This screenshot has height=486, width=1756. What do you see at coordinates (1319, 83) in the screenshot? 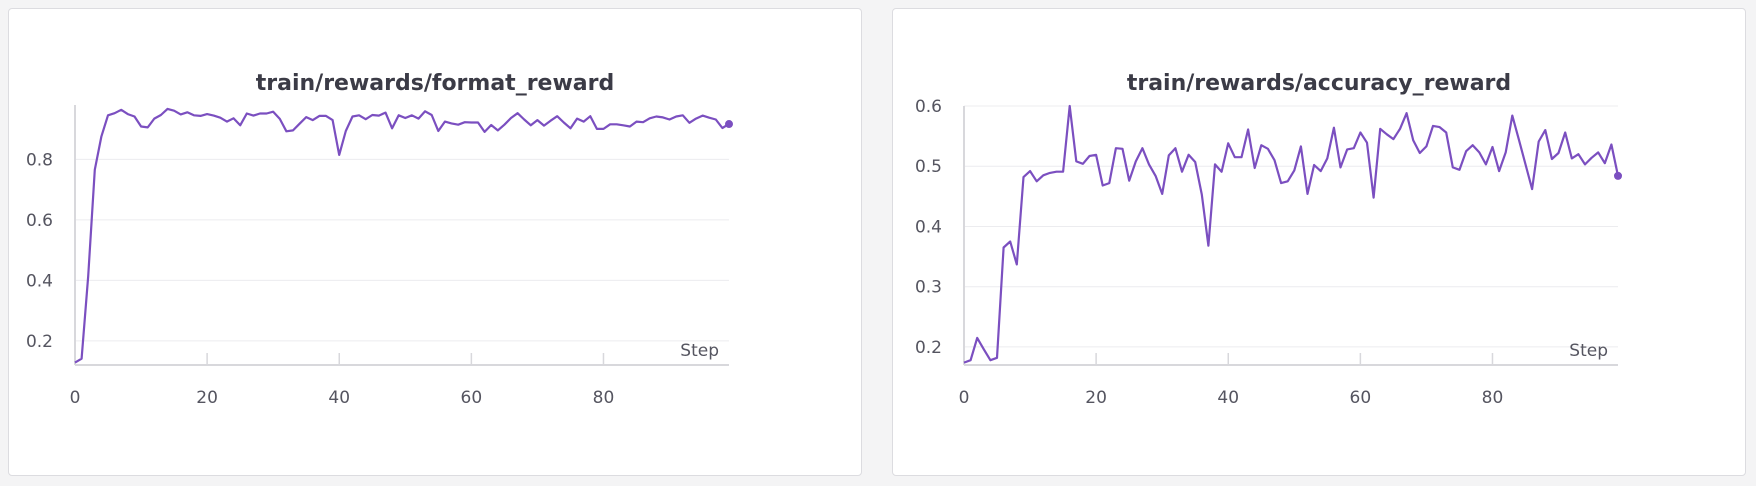
I see `chart-title: train/rewards/accuracy_reward` at bounding box center [1319, 83].